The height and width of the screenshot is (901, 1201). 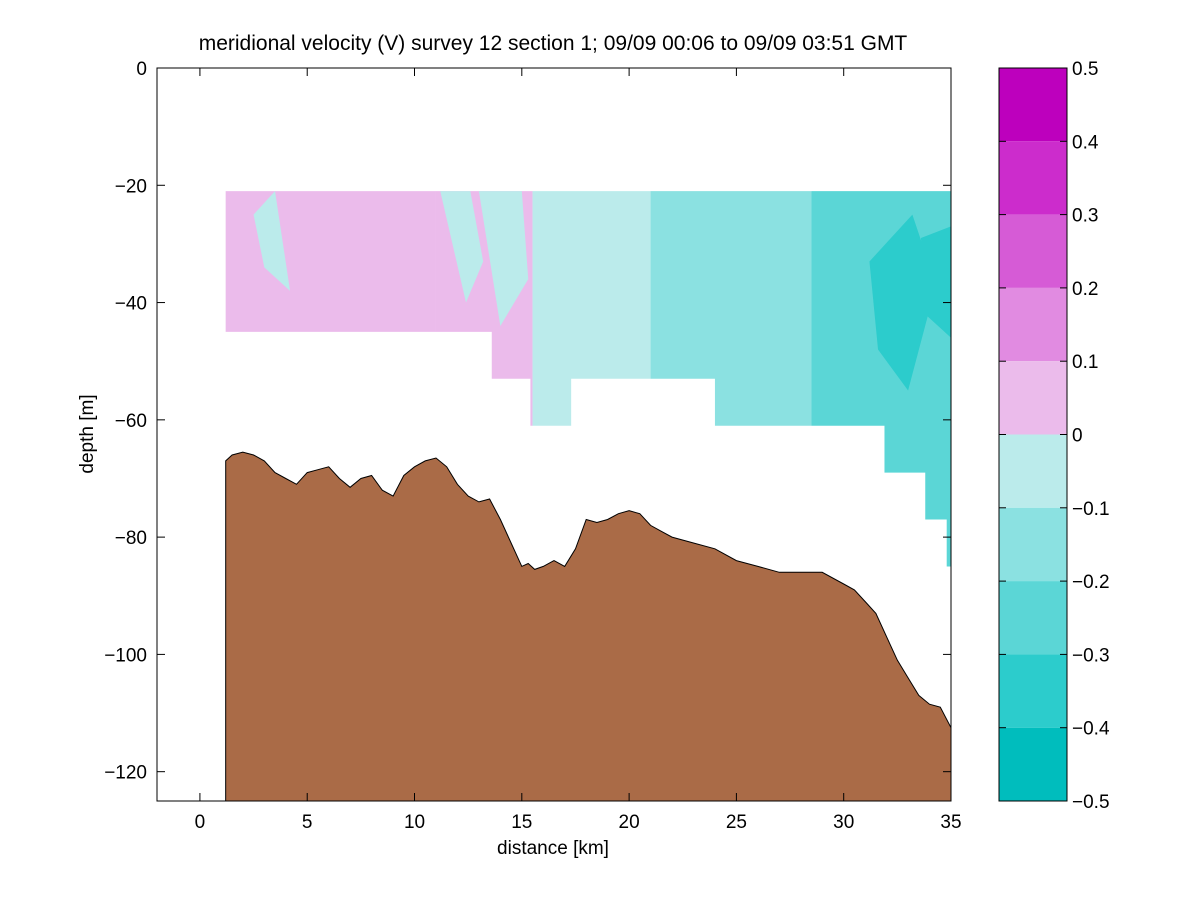 I want to click on colorbar-tick-label: 0.3, so click(x=1085, y=216).